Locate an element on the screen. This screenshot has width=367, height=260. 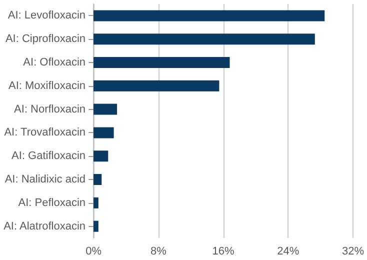
y-tick-label: AI: Pefloxacin is located at coordinates (52, 202).